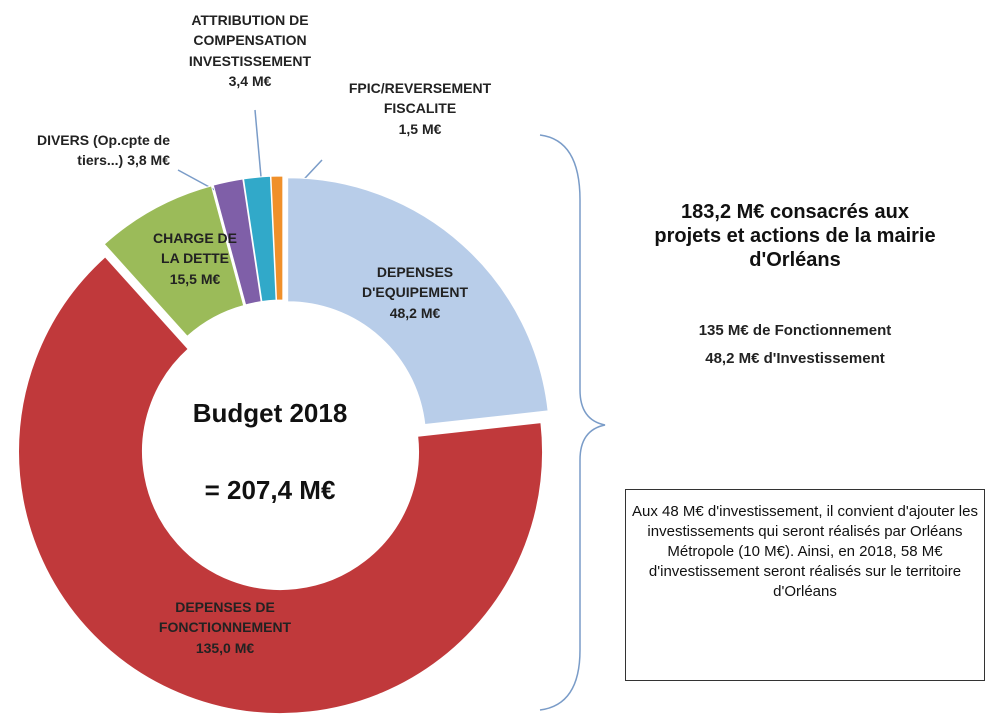 Image resolution: width=994 pixels, height=716 pixels. What do you see at coordinates (148, 160) in the screenshot?
I see `label-text: 3,8 M€` at bounding box center [148, 160].